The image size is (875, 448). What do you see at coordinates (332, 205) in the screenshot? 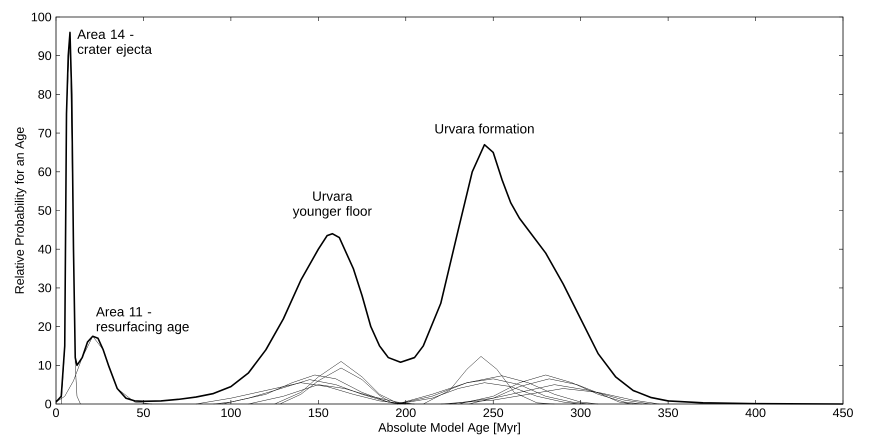
I see `annotation: Urvara younger floor` at bounding box center [332, 205].